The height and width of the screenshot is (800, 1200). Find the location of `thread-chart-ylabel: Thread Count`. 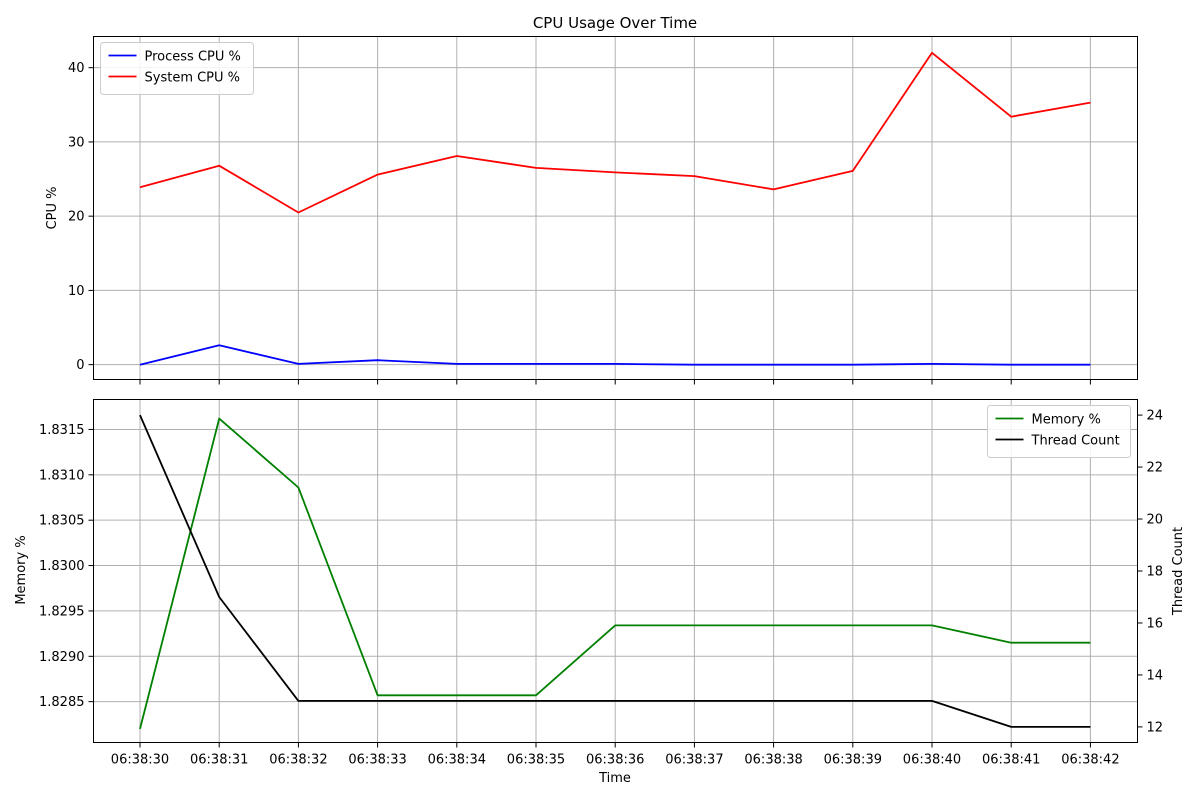

thread-chart-ylabel: Thread Count is located at coordinates (1178, 571).